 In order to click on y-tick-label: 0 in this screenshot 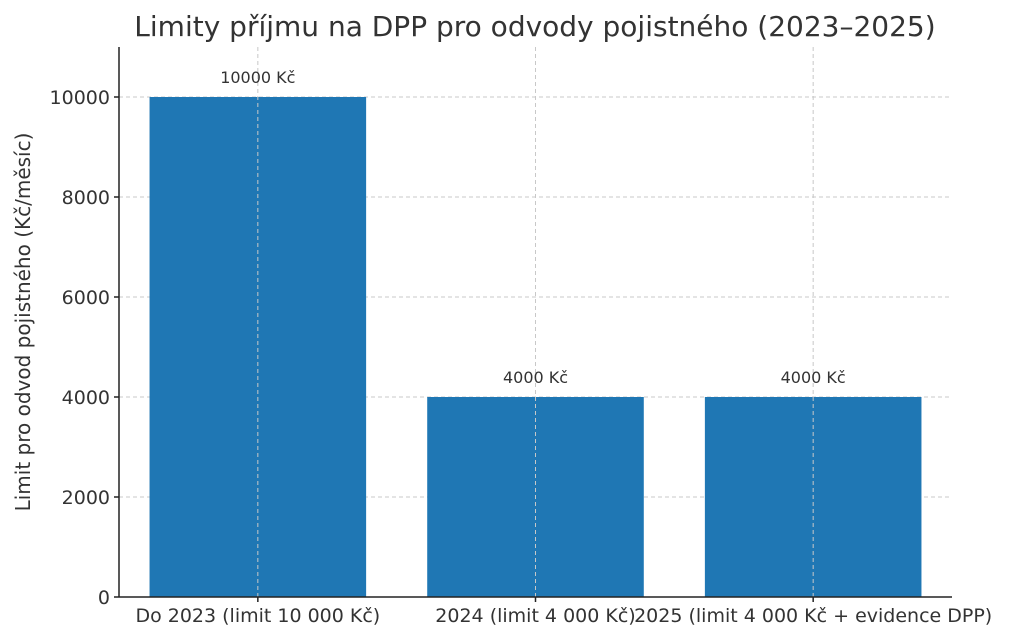, I will do `click(104, 598)`.